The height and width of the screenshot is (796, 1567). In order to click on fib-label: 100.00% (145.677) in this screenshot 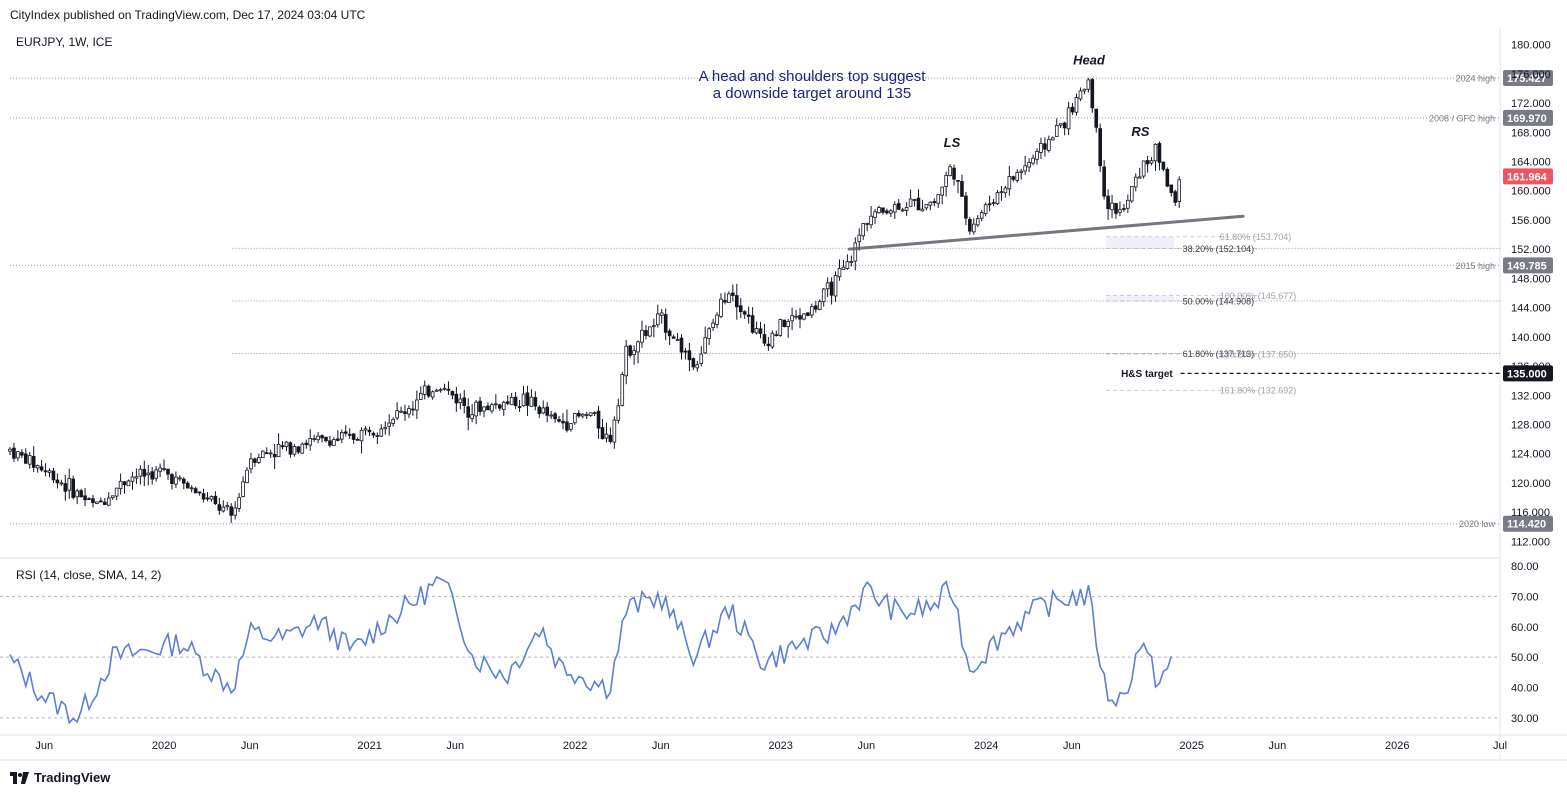, I will do `click(1258, 296)`.